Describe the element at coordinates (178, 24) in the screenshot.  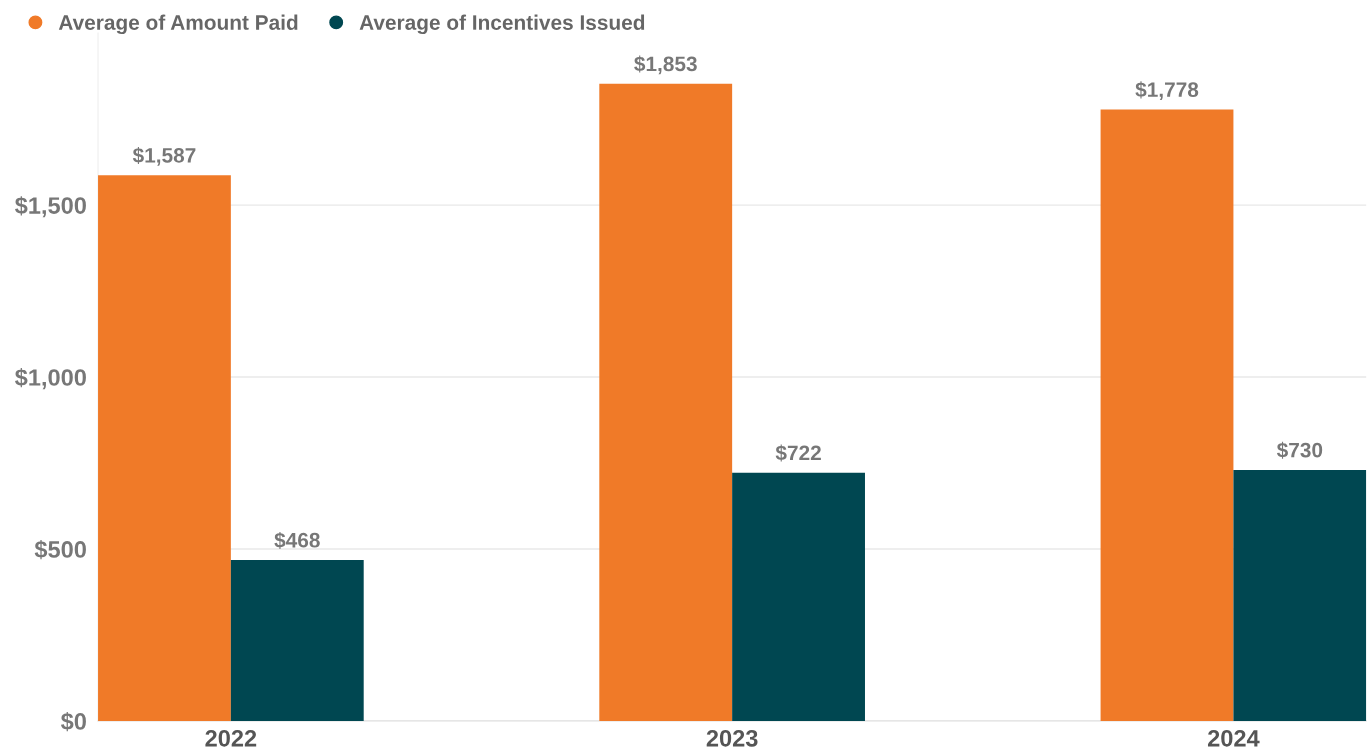
I see `legend-label: Average of Amount Paid` at that location.